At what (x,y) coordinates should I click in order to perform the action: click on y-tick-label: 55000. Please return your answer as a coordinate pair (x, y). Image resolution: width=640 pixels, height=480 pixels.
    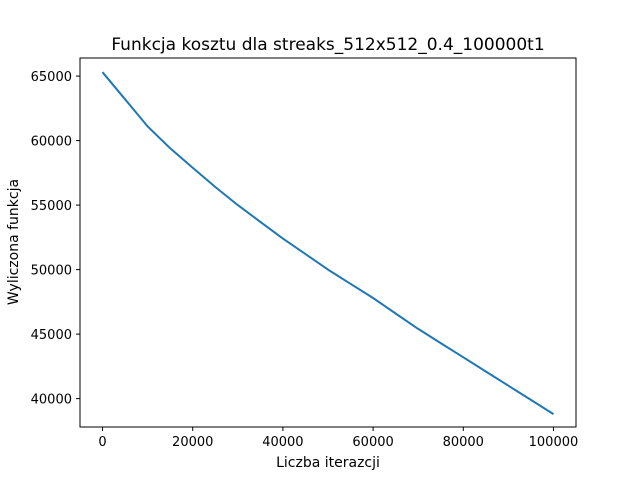
    Looking at the image, I should click on (51, 206).